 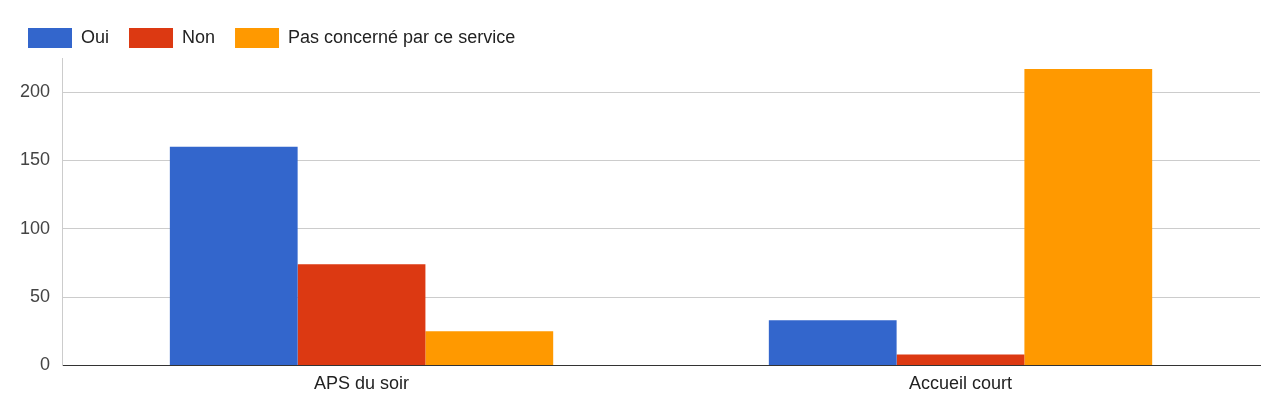 What do you see at coordinates (35, 91) in the screenshot?
I see `y-tick-label: 200` at bounding box center [35, 91].